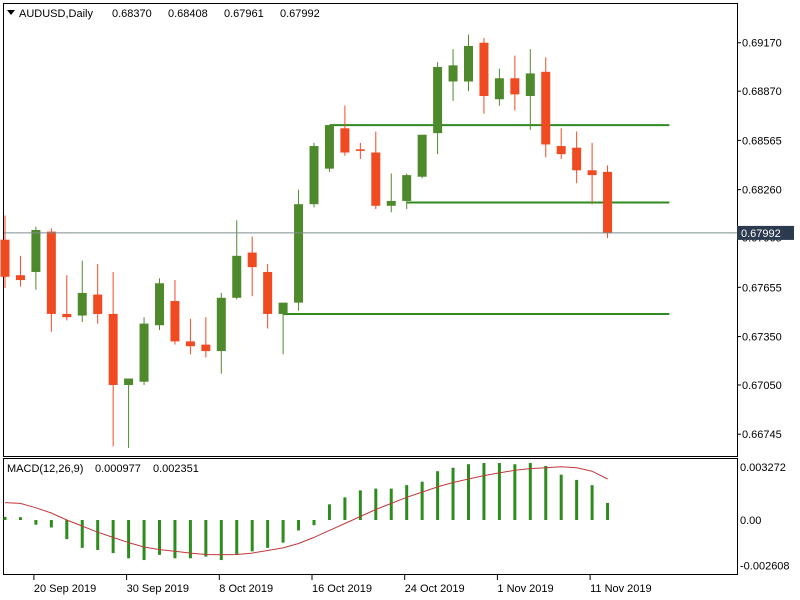  What do you see at coordinates (765, 517) in the screenshot?
I see `macd-axis: 0.003272 0.00 -0.002608` at bounding box center [765, 517].